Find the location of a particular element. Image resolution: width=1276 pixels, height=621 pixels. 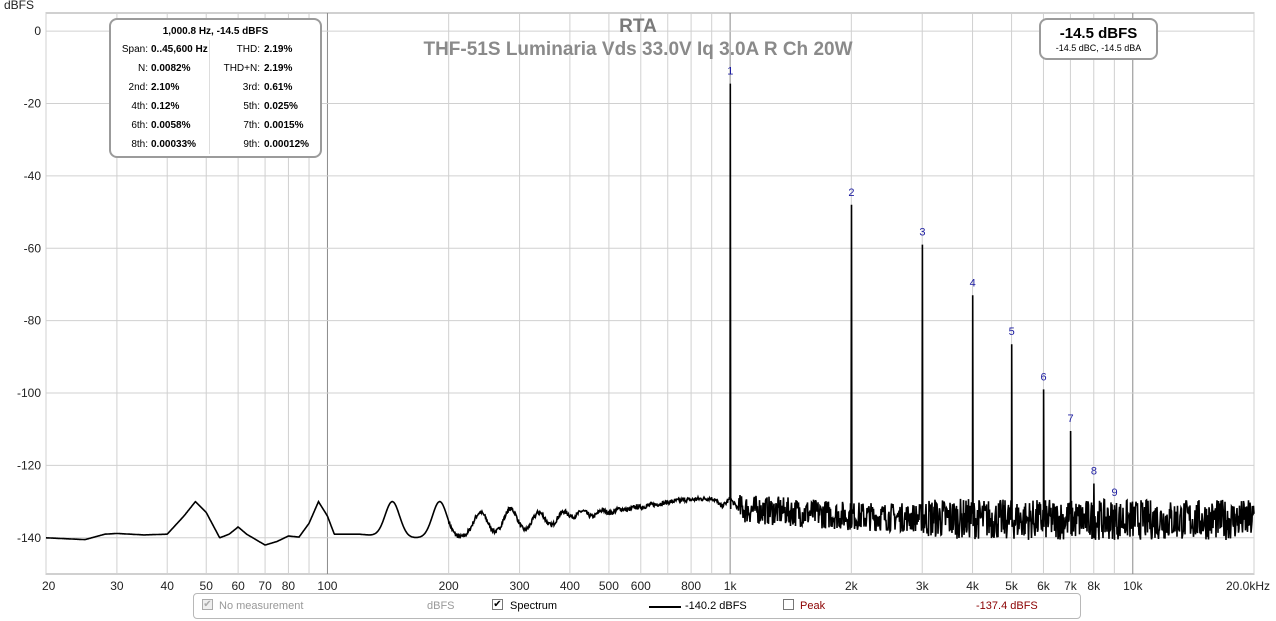

x-tick-label: 20.0kHz is located at coordinates (1248, 586).